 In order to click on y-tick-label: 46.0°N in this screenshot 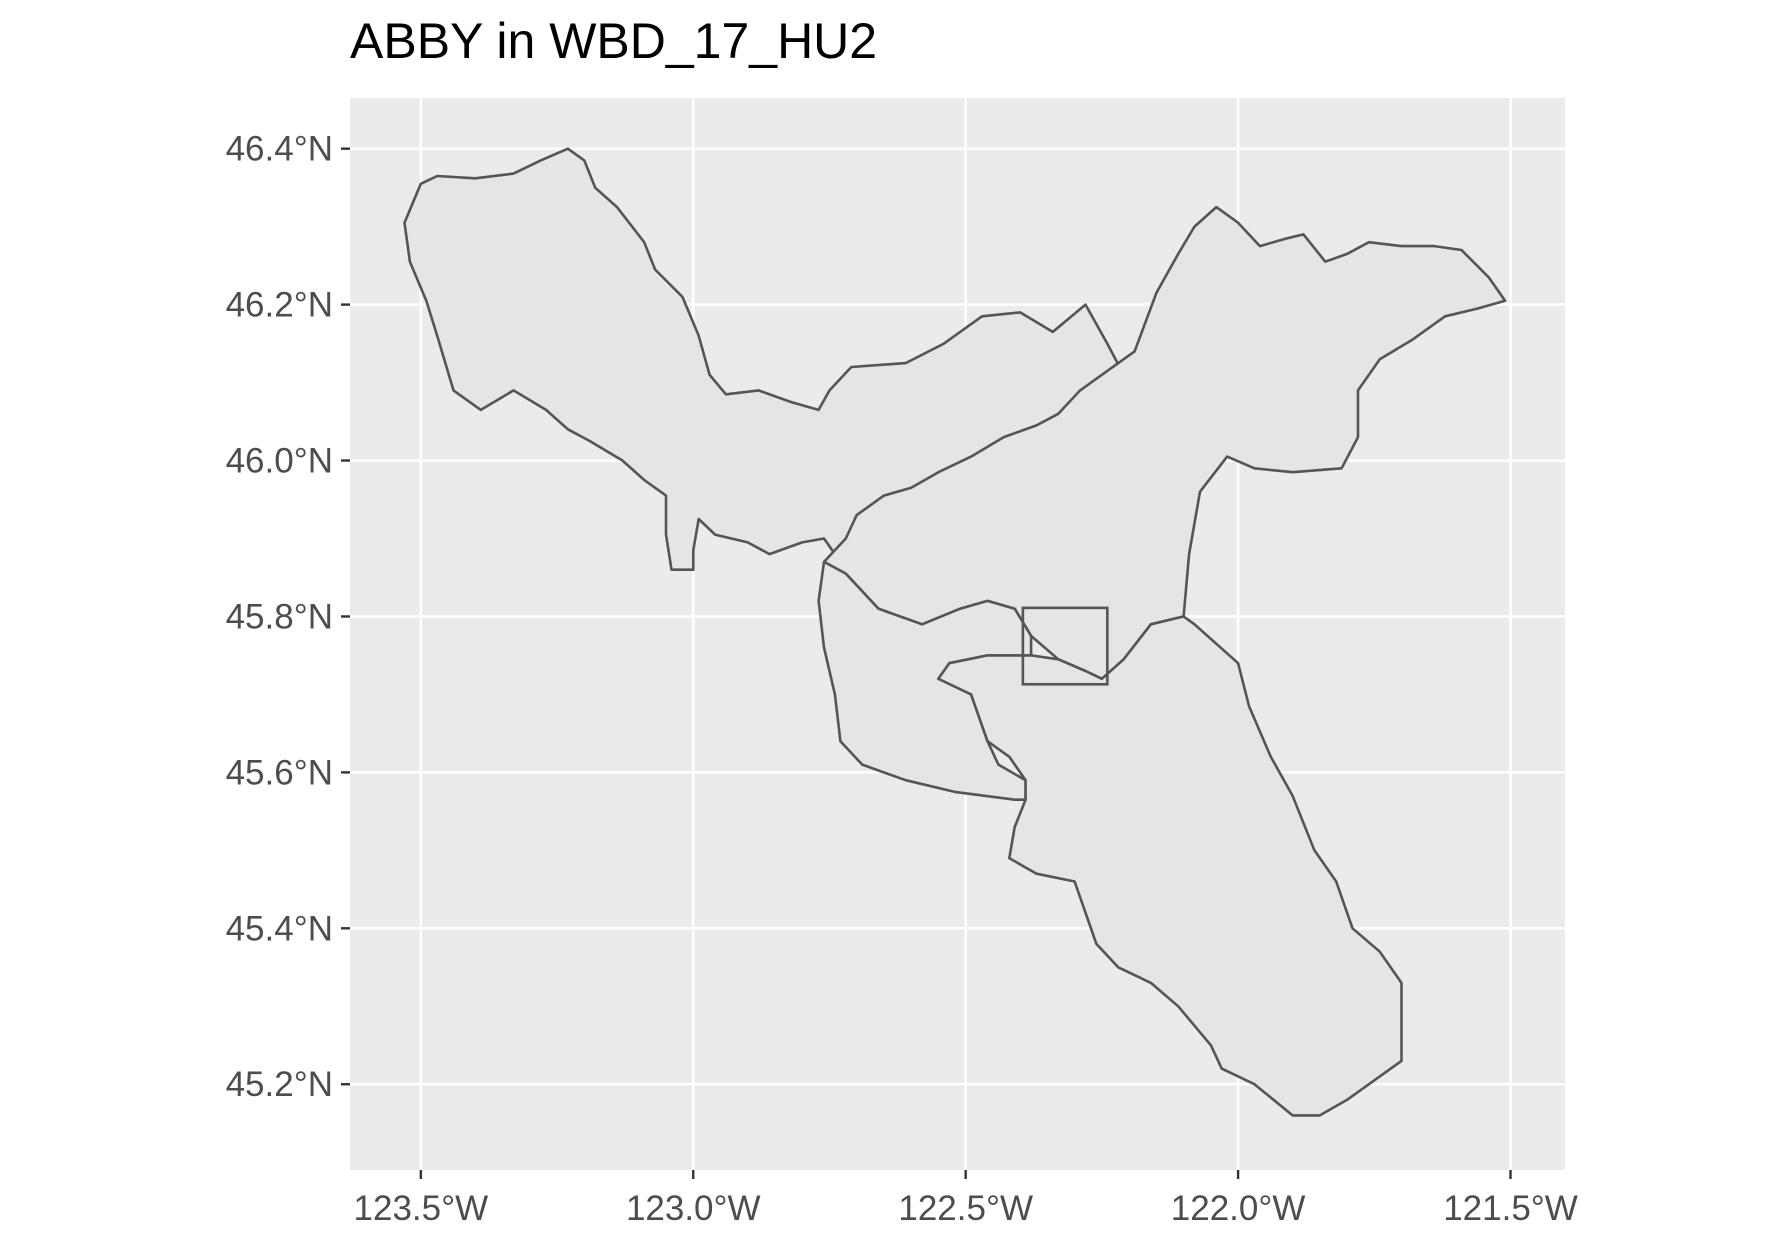, I will do `click(279, 461)`.